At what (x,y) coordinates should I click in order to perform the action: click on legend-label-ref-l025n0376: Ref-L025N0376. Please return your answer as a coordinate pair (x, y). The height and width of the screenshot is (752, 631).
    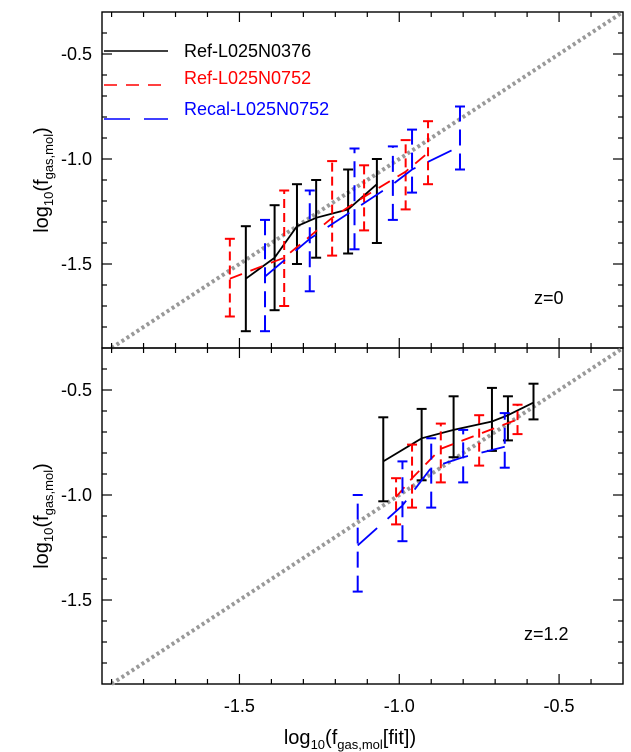
    Looking at the image, I should click on (247, 51).